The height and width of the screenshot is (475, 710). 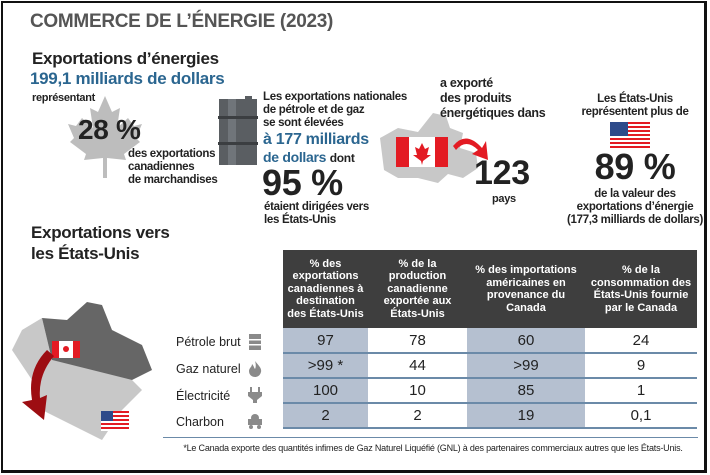 I want to click on us-desc-line: (177,3 milliards de dollars), so click(x=635, y=220).